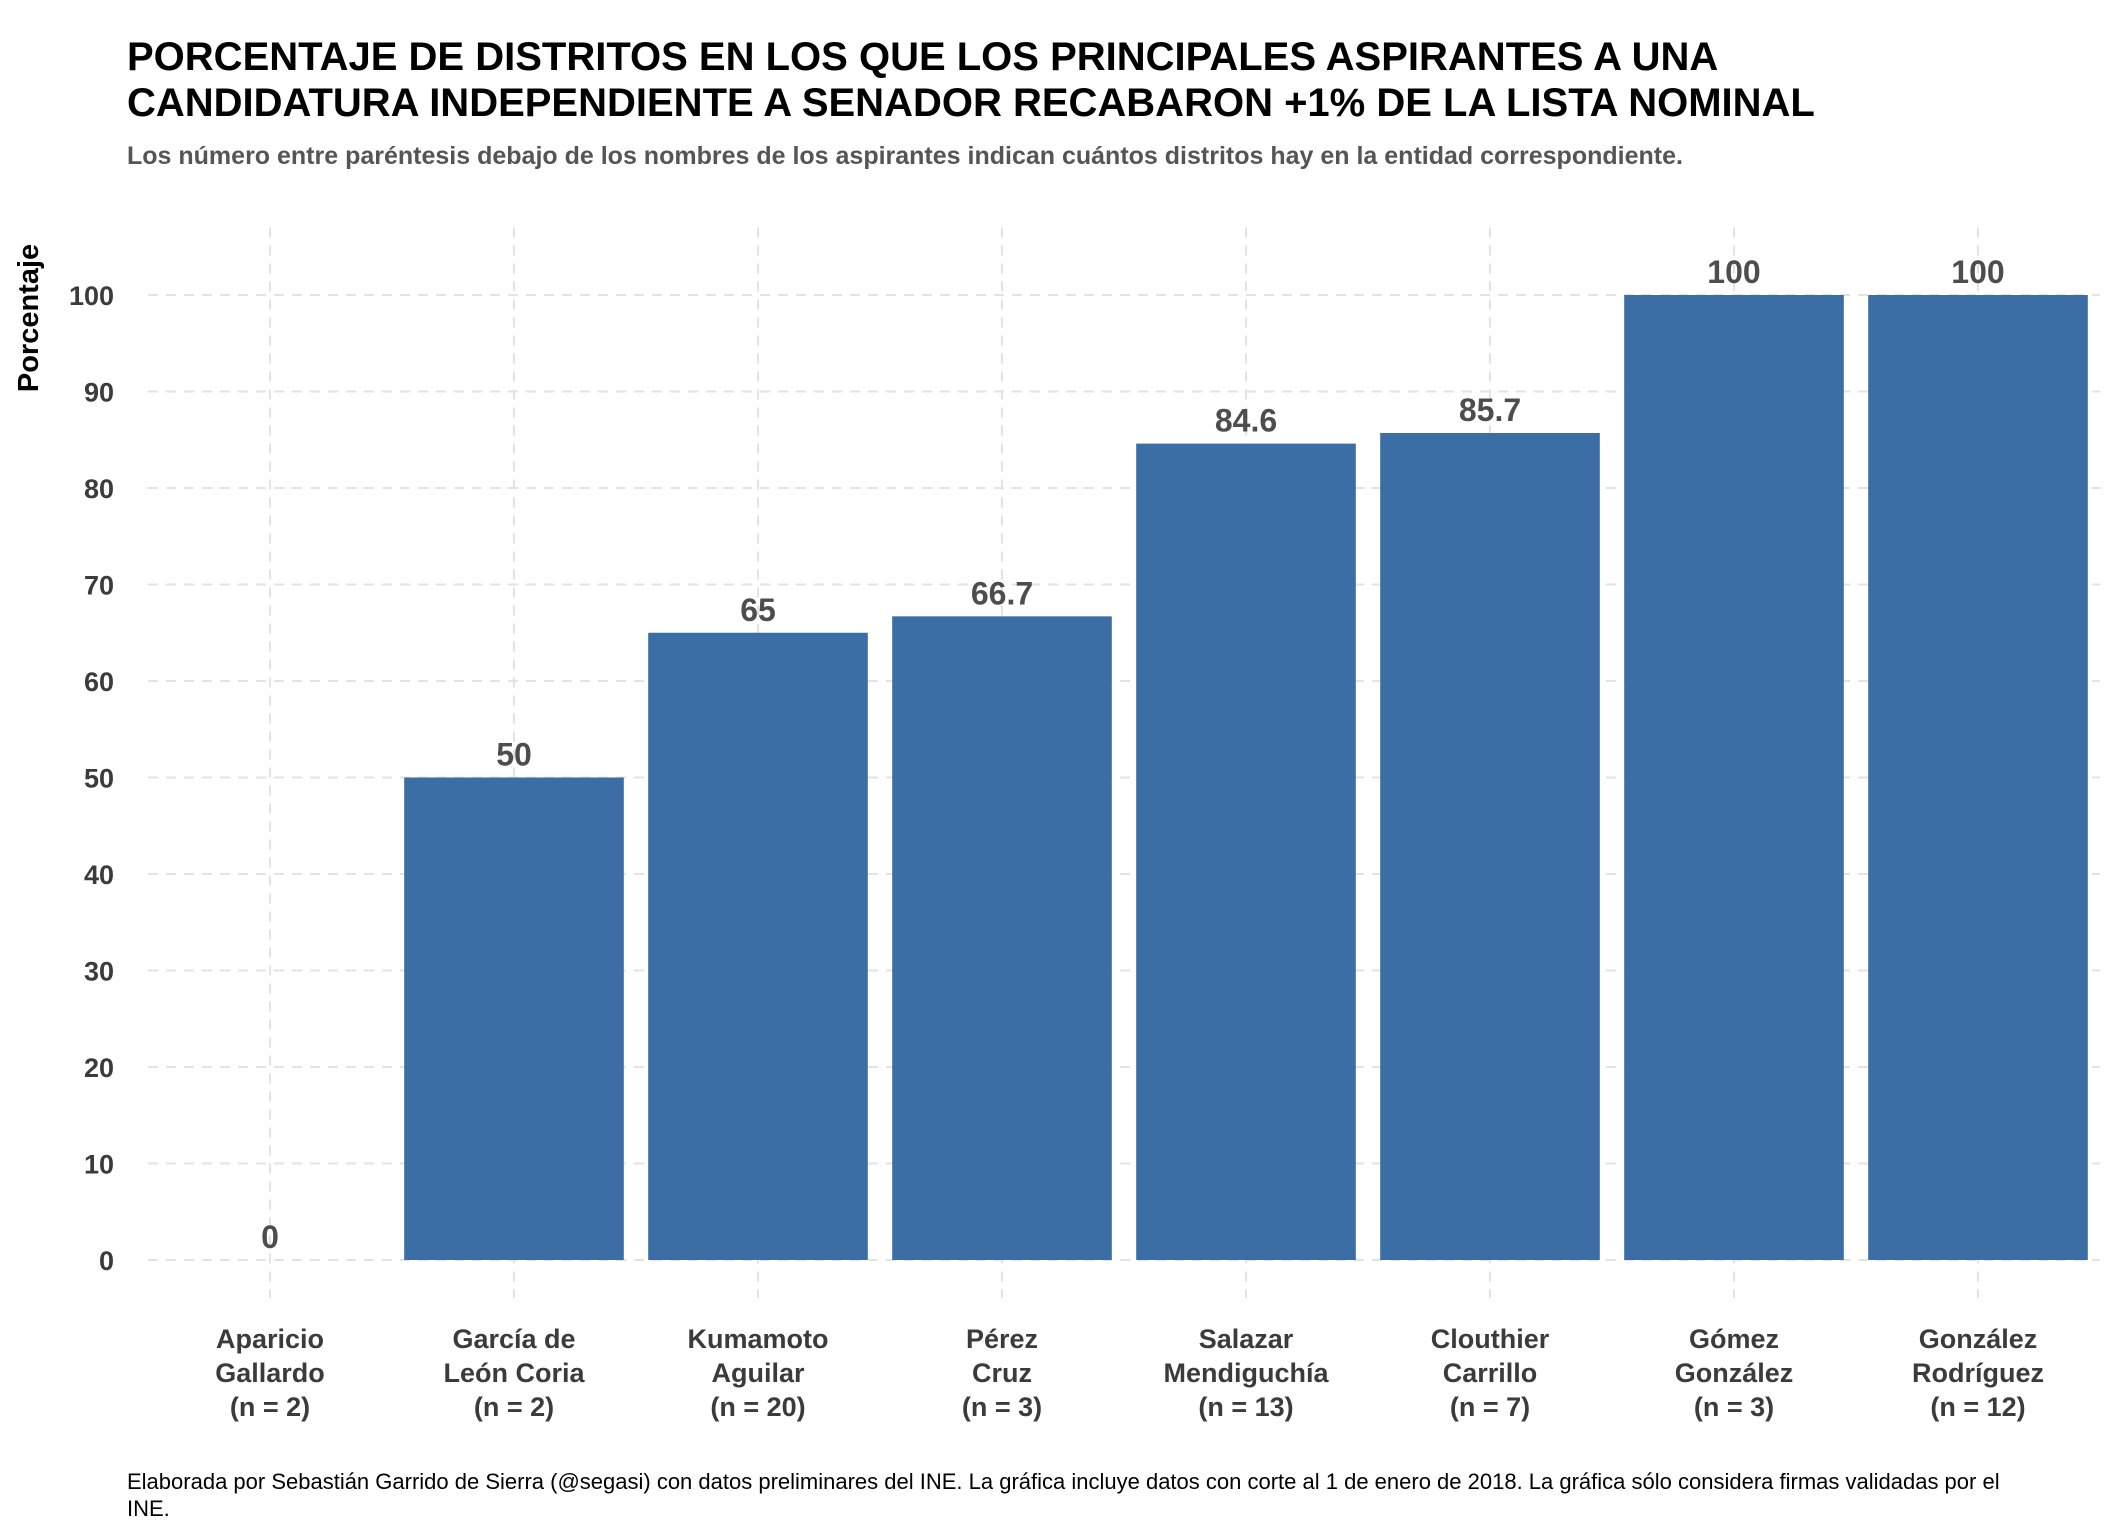 This screenshot has height=1536, width=2112. I want to click on y-tick-label: 80, so click(99, 489).